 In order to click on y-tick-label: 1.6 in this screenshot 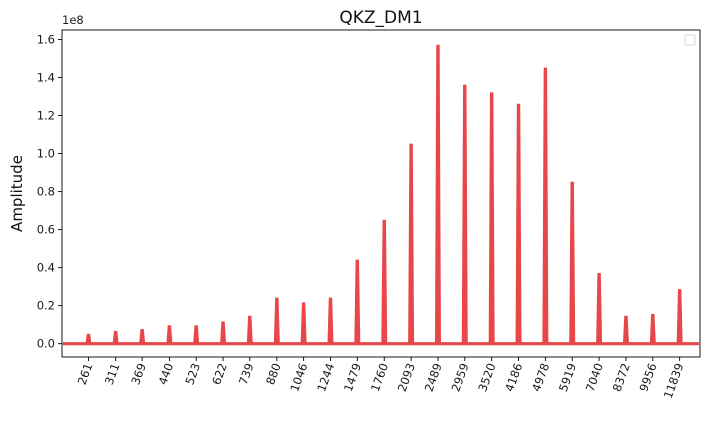, I will do `click(46, 40)`.